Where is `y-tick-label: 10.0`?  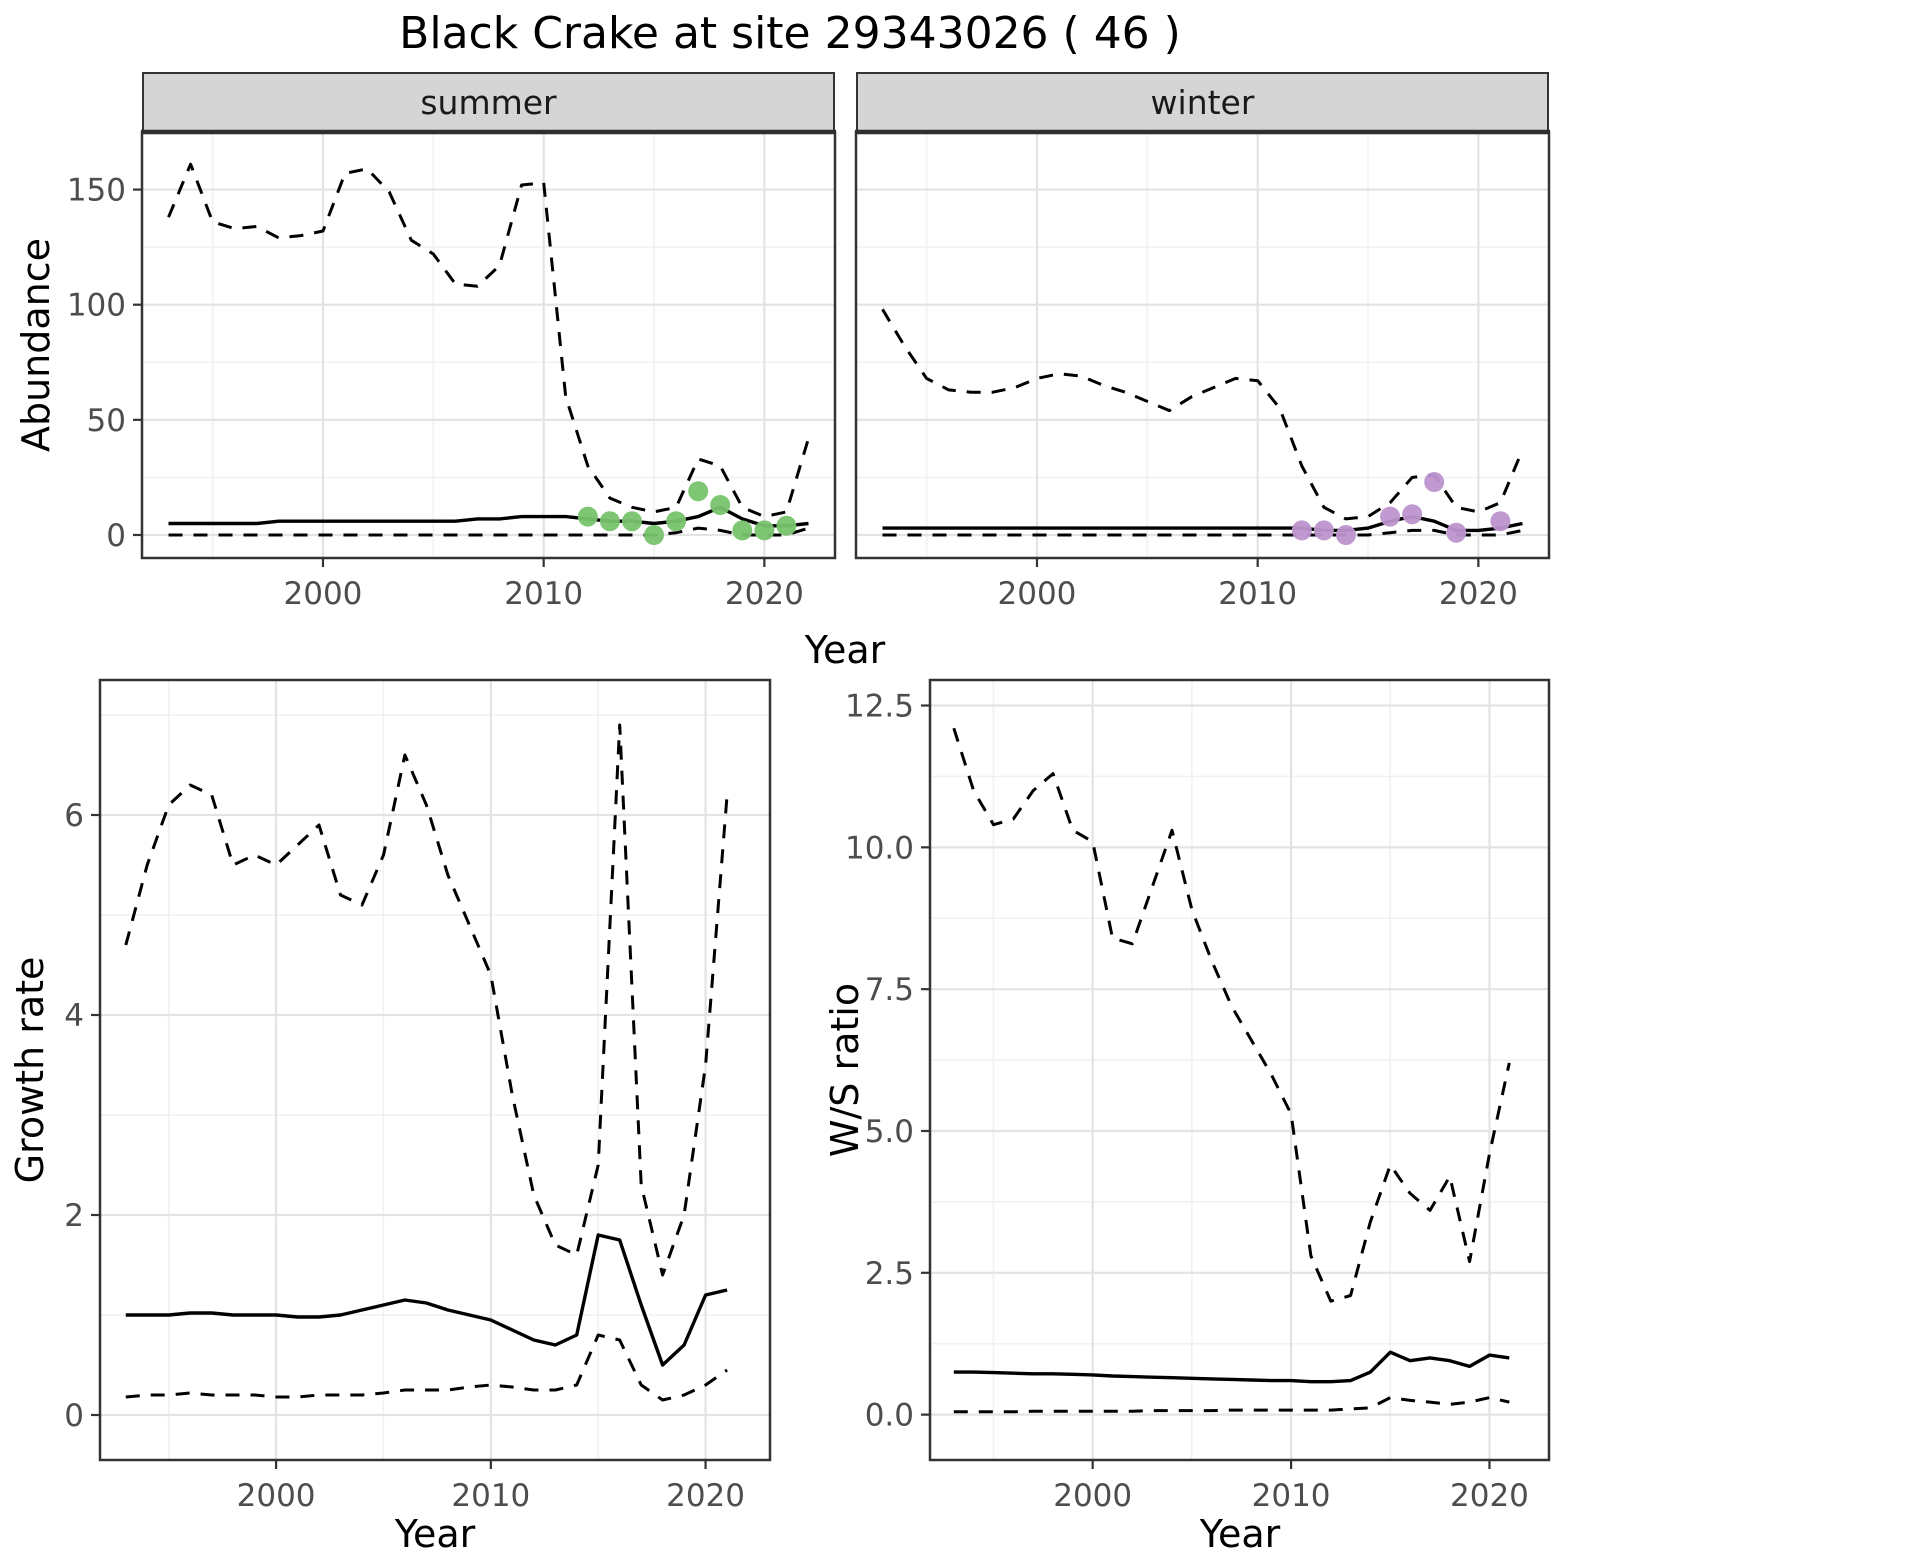 y-tick-label: 10.0 is located at coordinates (879, 848).